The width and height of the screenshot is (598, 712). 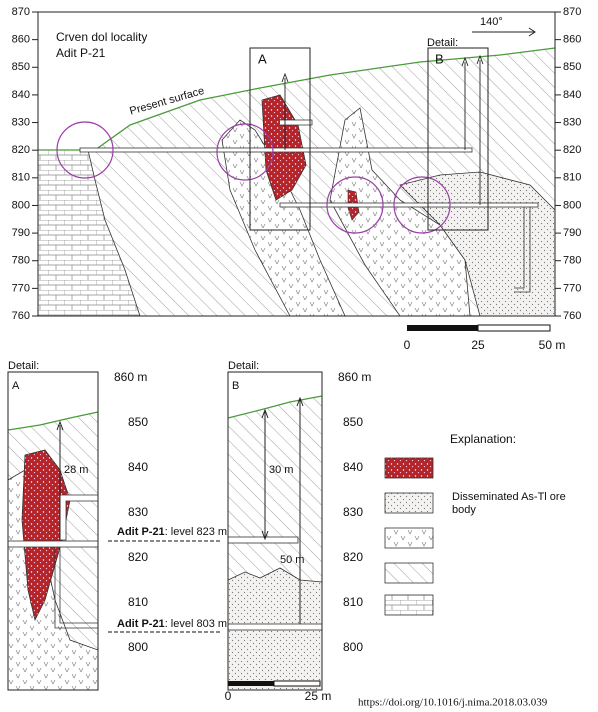 What do you see at coordinates (281, 470) in the screenshot?
I see `distance-label: 30 m` at bounding box center [281, 470].